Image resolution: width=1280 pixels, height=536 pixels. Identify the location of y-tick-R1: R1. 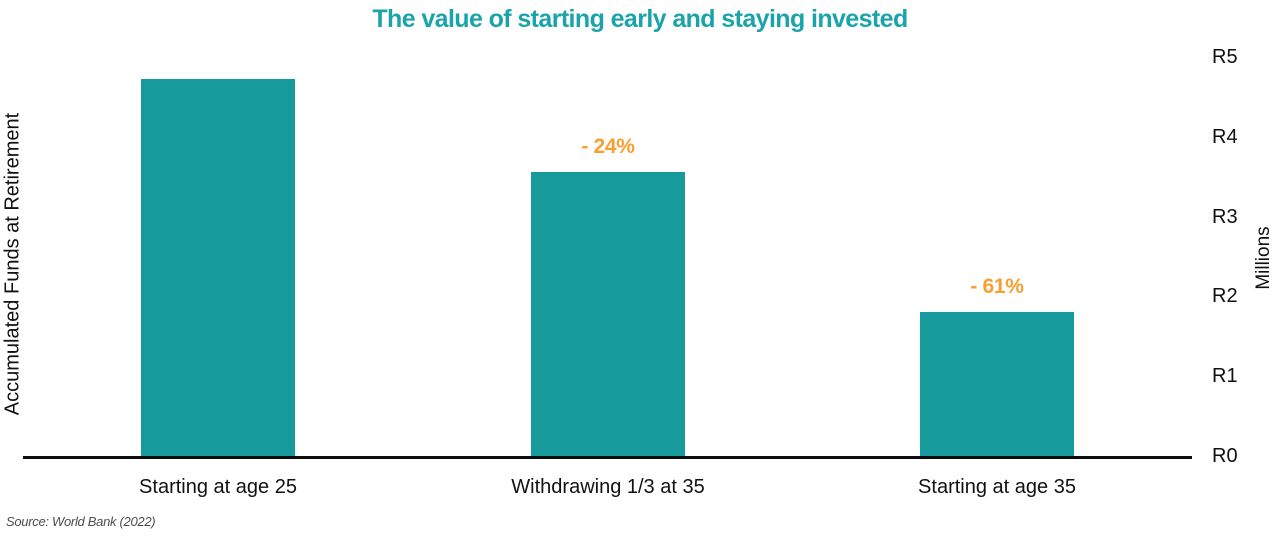
(1225, 376).